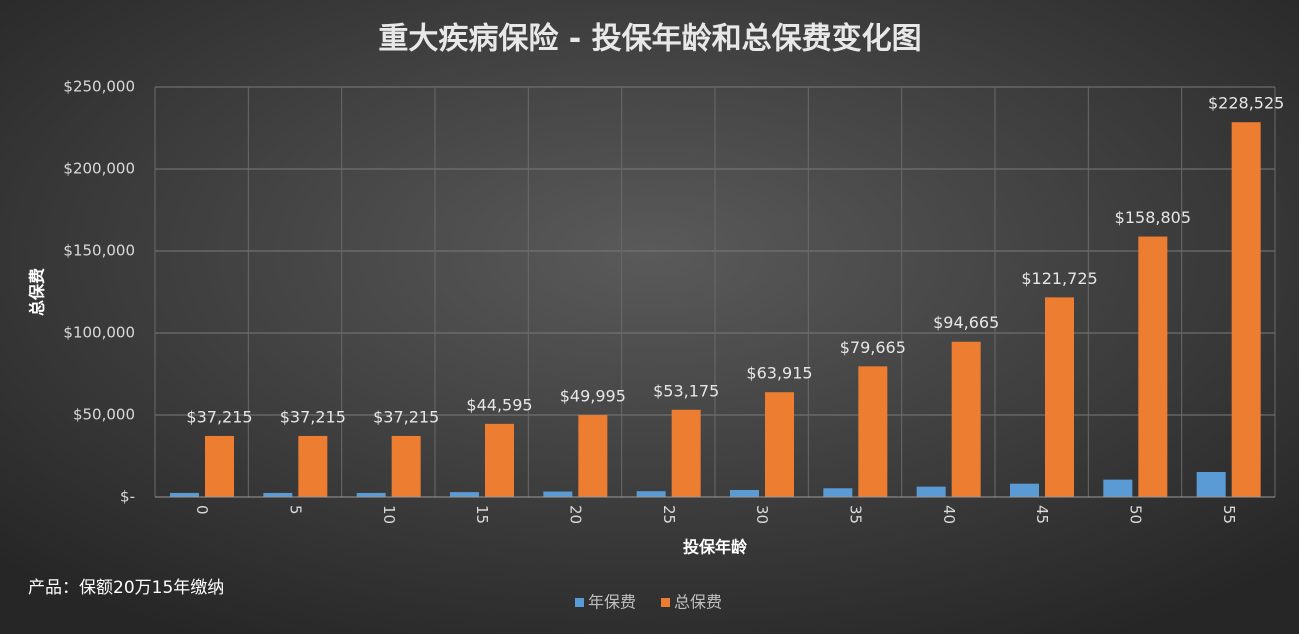 The width and height of the screenshot is (1299, 634). Describe the element at coordinates (99, 251) in the screenshot. I see `y-tick-label: $150,000` at that location.